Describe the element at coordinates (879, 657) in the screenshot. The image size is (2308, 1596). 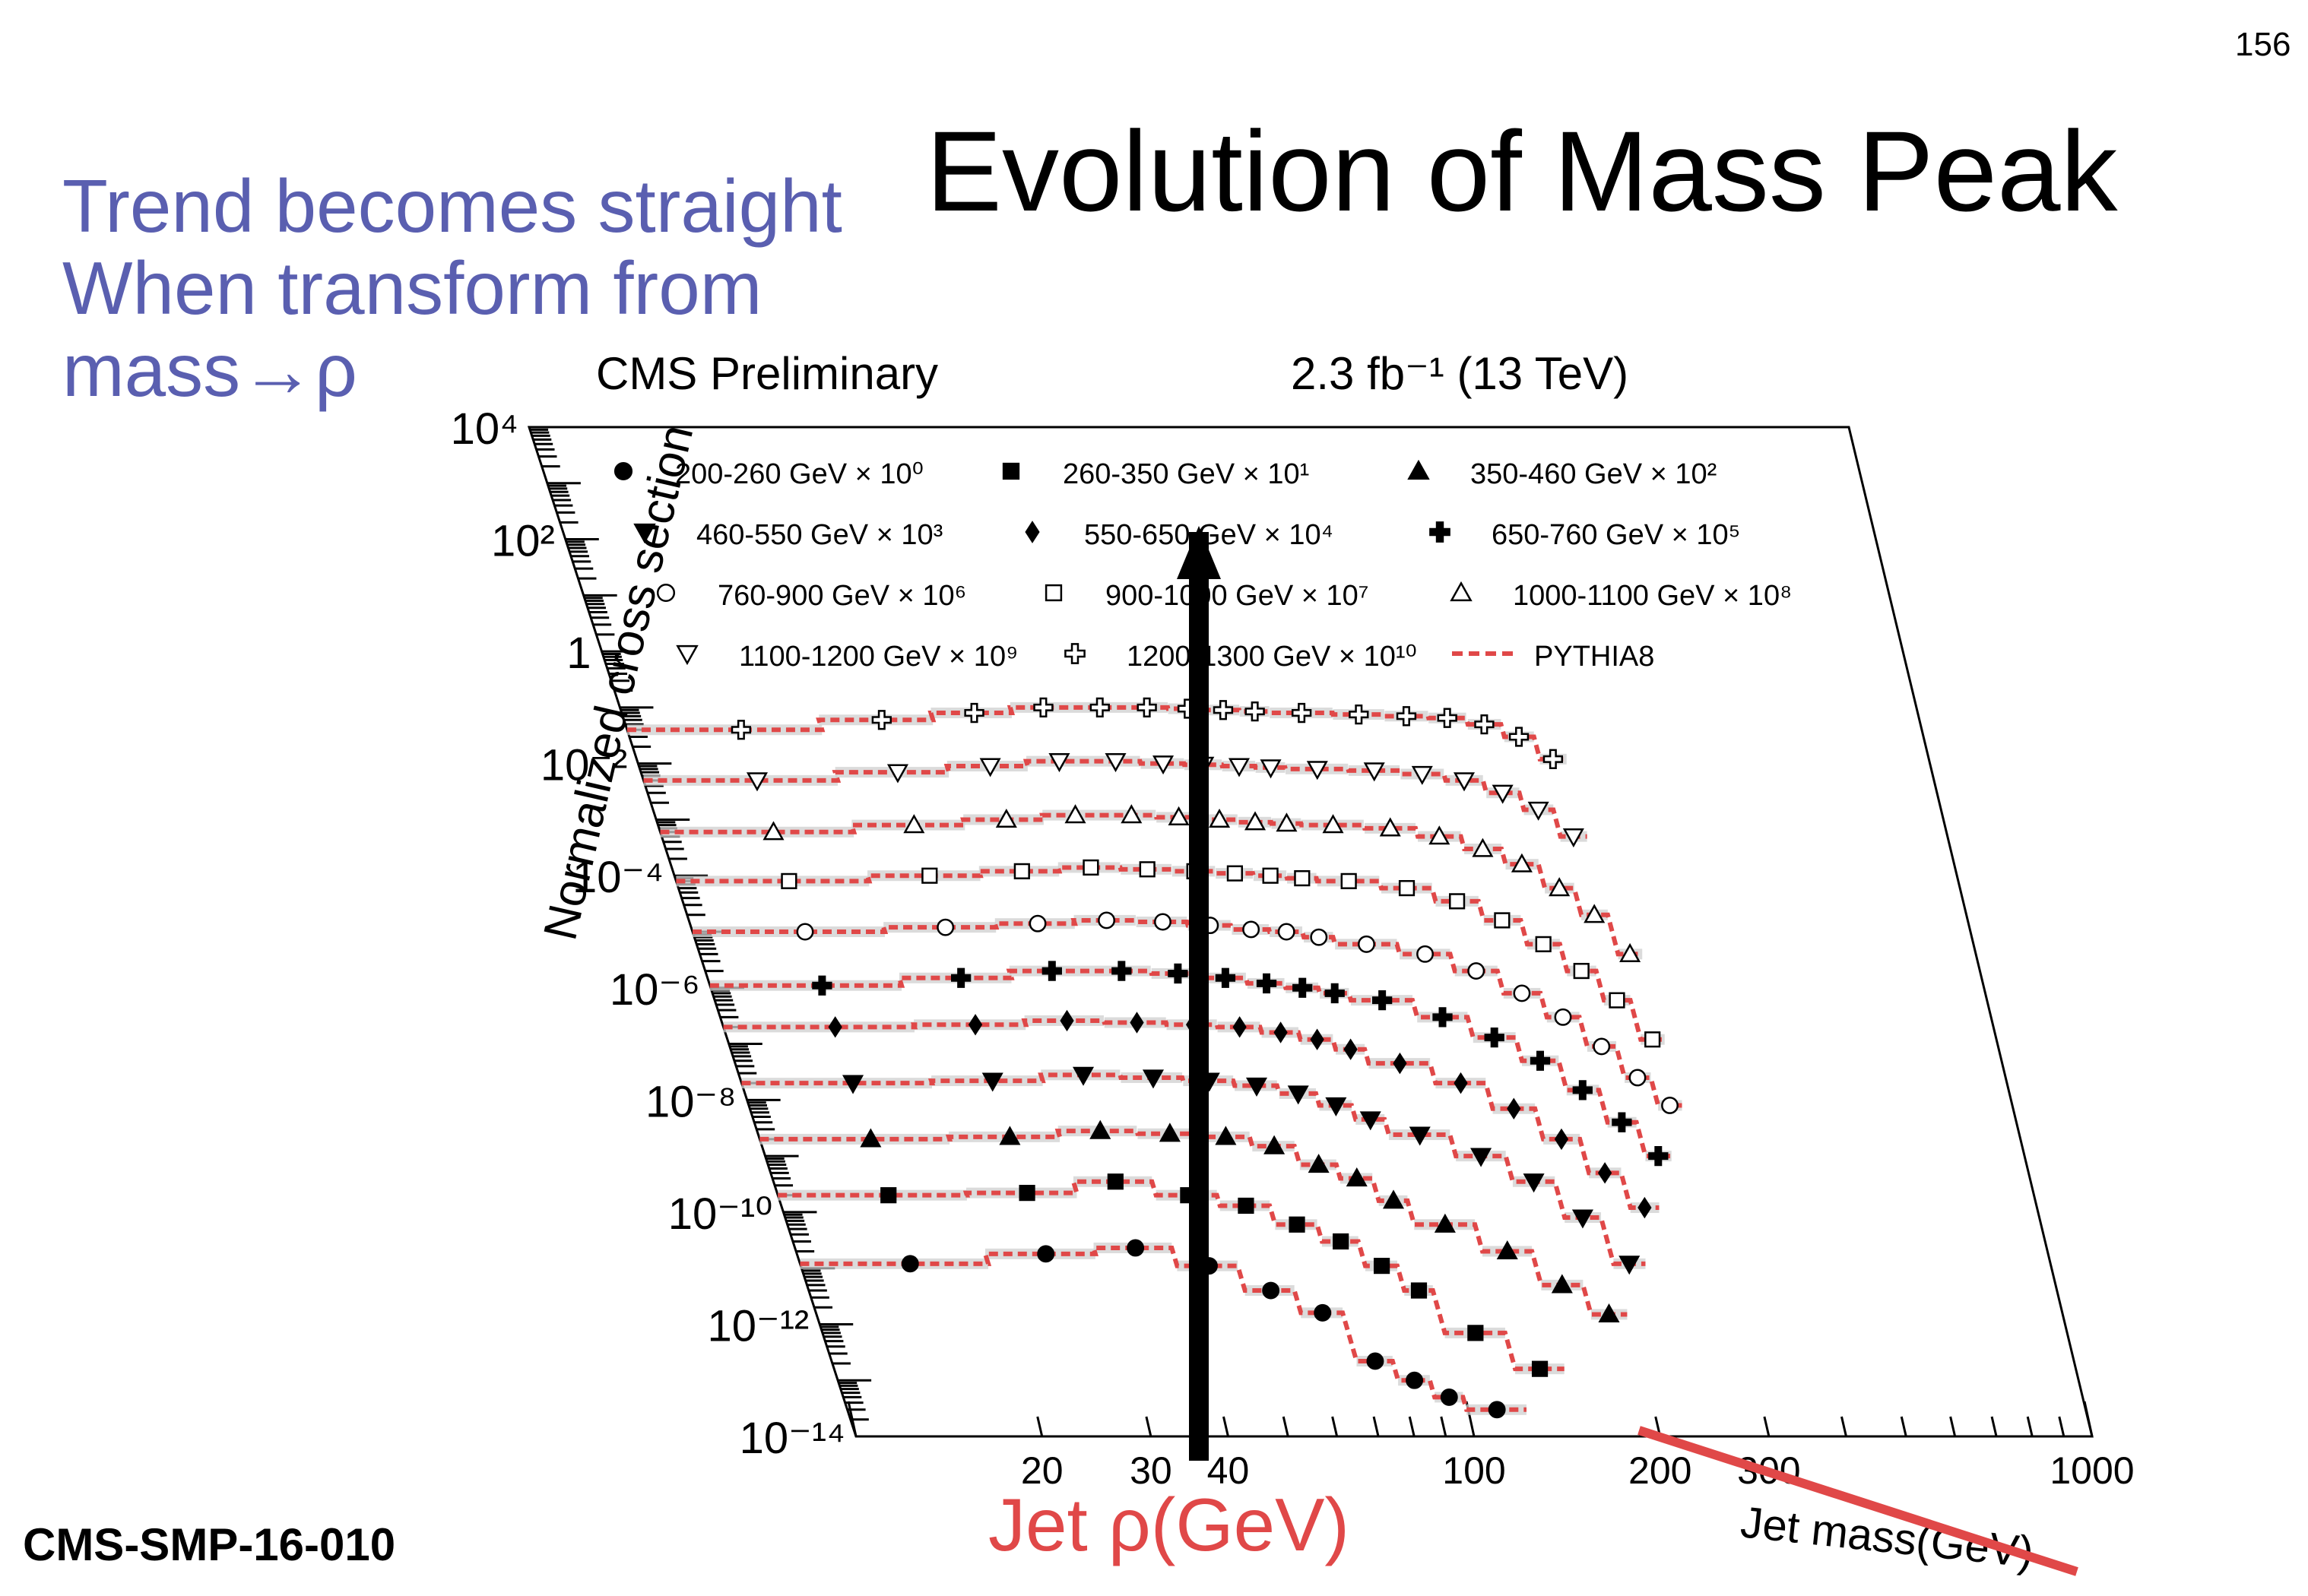
I see `legend-label: 1100-1200 GeV × 10⁹` at that location.